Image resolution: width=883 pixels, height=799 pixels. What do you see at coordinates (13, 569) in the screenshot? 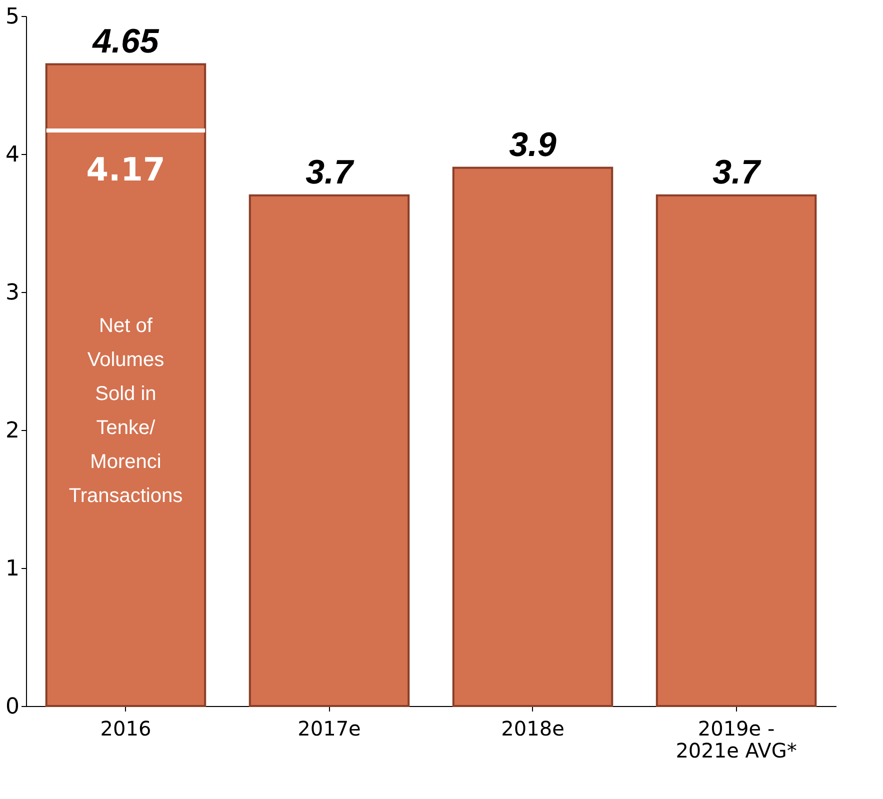
I see `y-tick-label: 1` at bounding box center [13, 569].